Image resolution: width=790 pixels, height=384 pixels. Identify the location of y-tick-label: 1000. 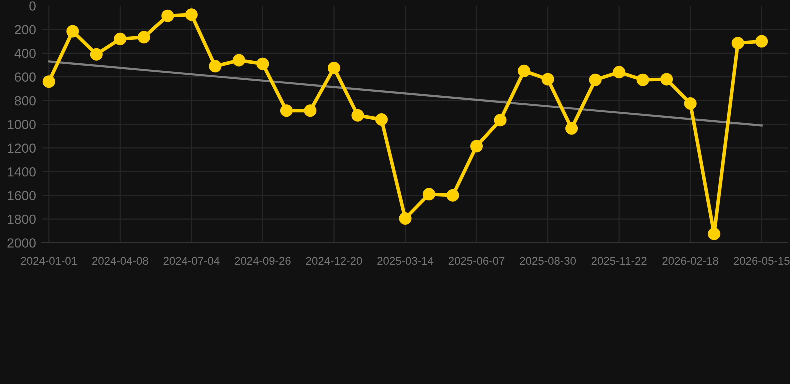
(22, 125).